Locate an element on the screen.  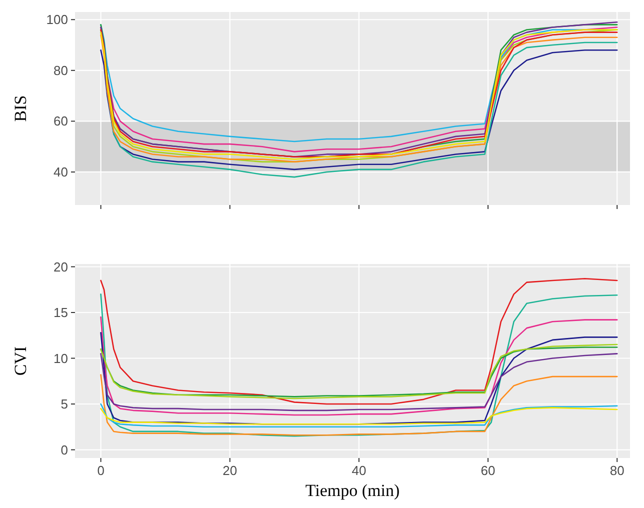
x-tick-label: 60 is located at coordinates (488, 470).